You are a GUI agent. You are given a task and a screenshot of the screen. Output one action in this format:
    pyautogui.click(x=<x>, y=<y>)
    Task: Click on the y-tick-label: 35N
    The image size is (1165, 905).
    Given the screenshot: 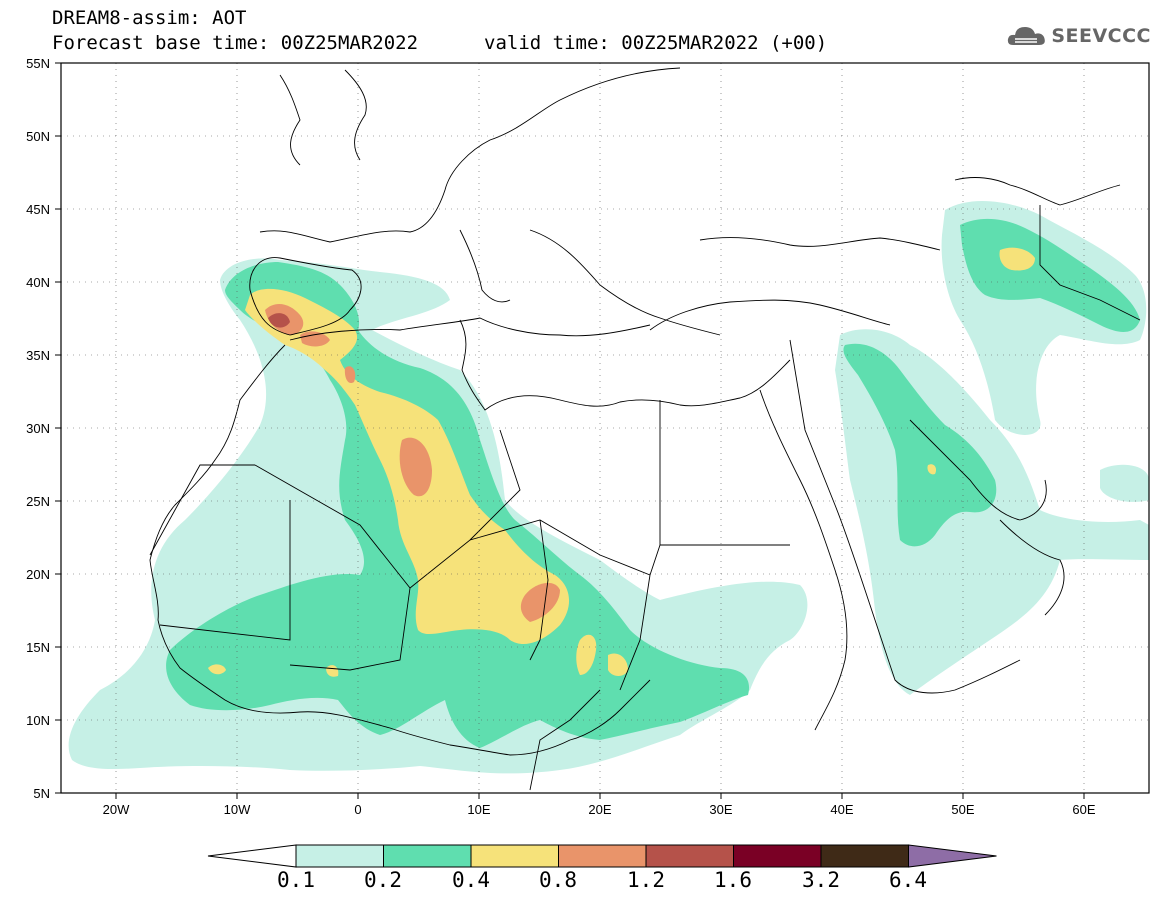 What is the action you would take?
    pyautogui.click(x=38, y=355)
    